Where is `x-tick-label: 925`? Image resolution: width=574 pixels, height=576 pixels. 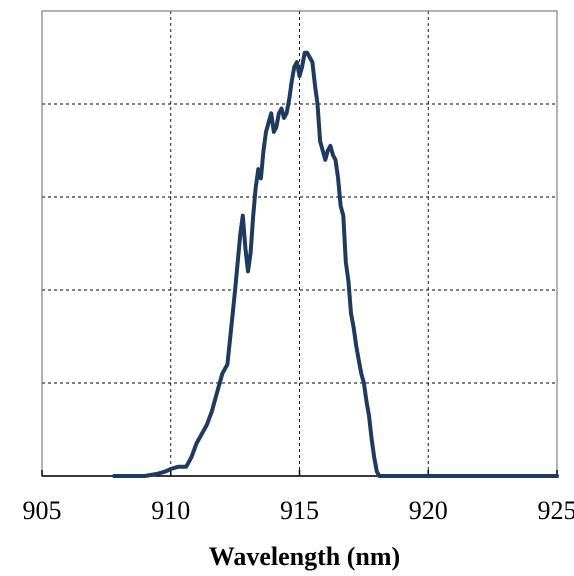
x-tick-label: 925 is located at coordinates (556, 510).